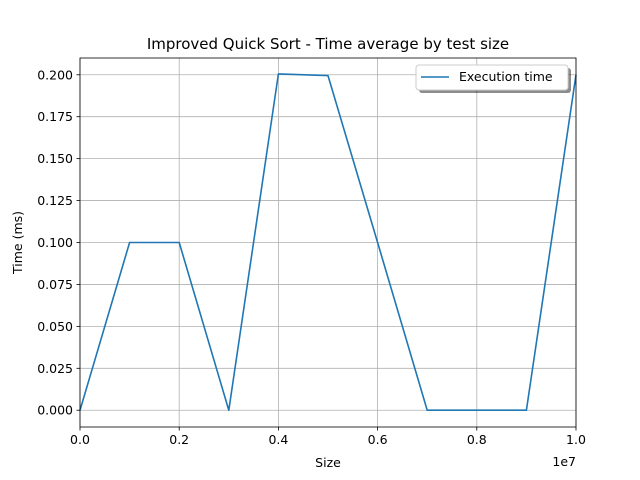 The image size is (640, 480). What do you see at coordinates (17, 243) in the screenshot?
I see `y-axis-label: Time (ms)` at bounding box center [17, 243].